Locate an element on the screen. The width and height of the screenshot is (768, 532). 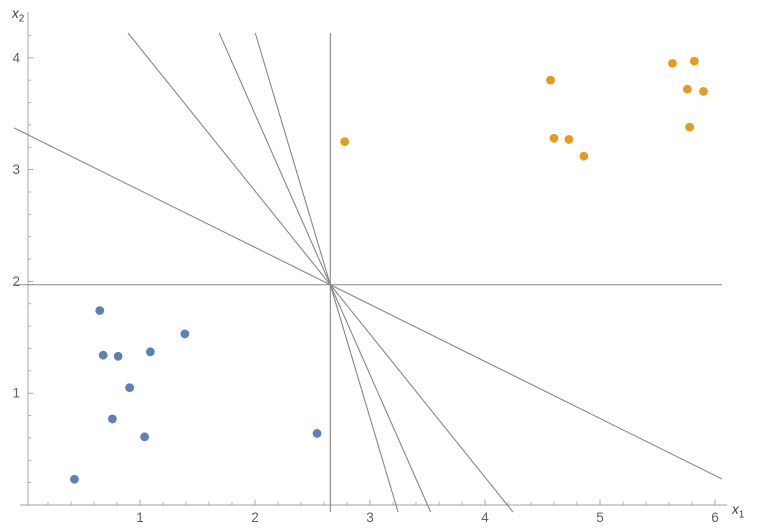
x-axis-label: x1 is located at coordinates (738, 511).